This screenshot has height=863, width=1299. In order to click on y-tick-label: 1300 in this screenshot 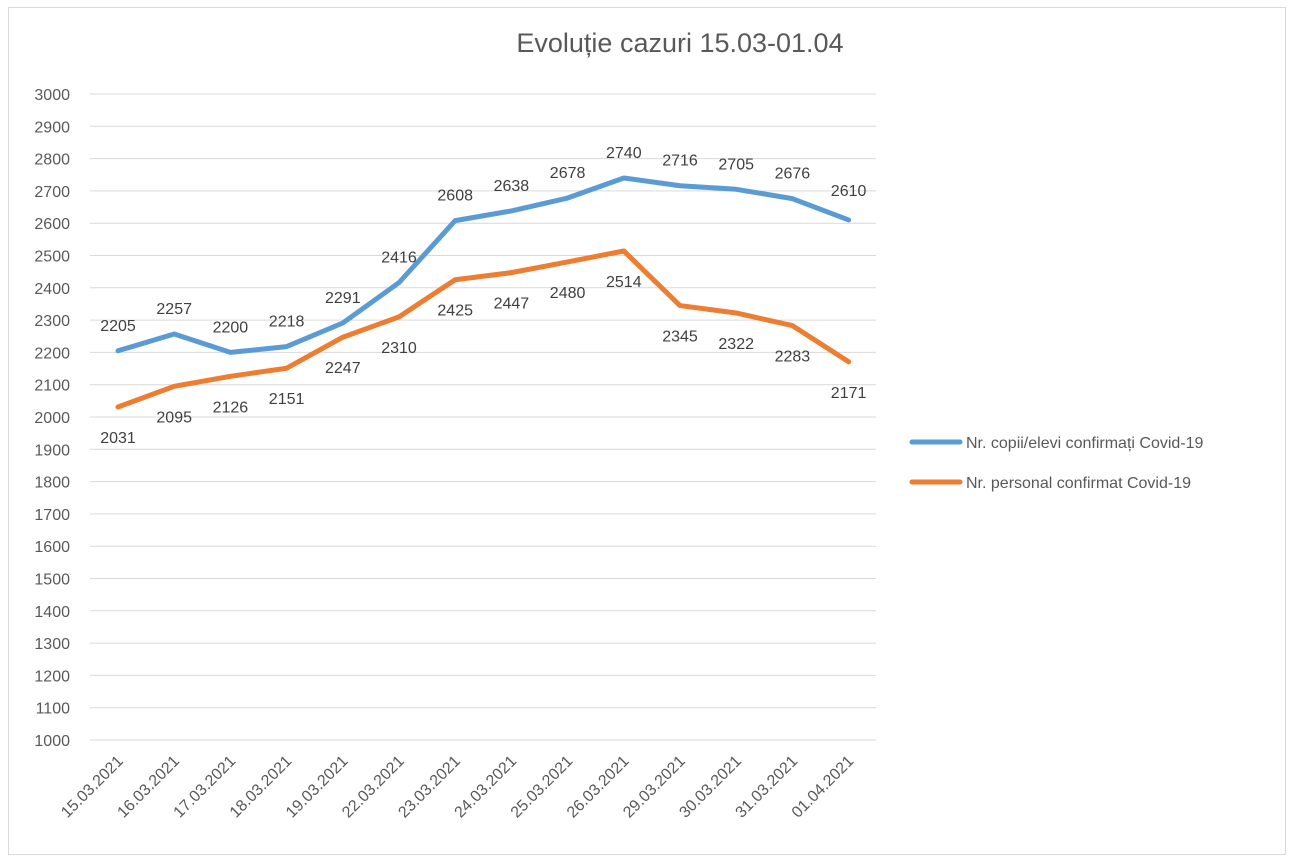, I will do `click(52, 644)`.